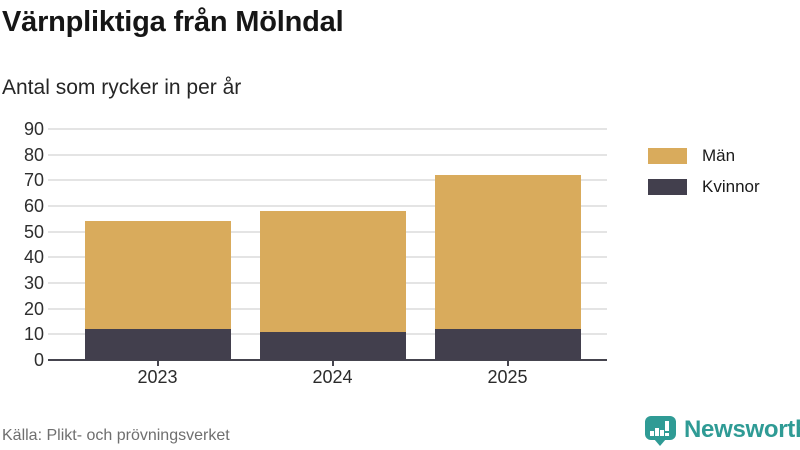  What do you see at coordinates (122, 87) in the screenshot?
I see `chart-subtitle: Antal som rycker in per år` at bounding box center [122, 87].